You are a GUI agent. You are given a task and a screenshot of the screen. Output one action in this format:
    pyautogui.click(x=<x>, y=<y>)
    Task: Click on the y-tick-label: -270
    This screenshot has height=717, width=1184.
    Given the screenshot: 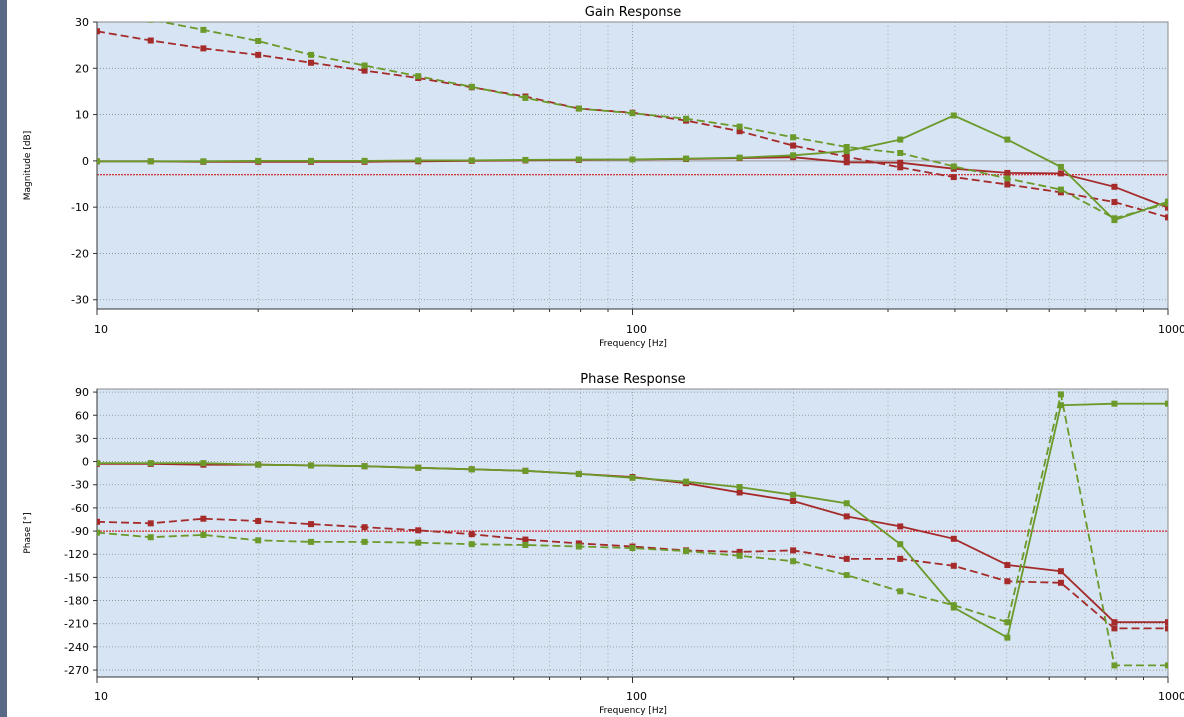 What is the action you would take?
    pyautogui.click(x=76, y=670)
    